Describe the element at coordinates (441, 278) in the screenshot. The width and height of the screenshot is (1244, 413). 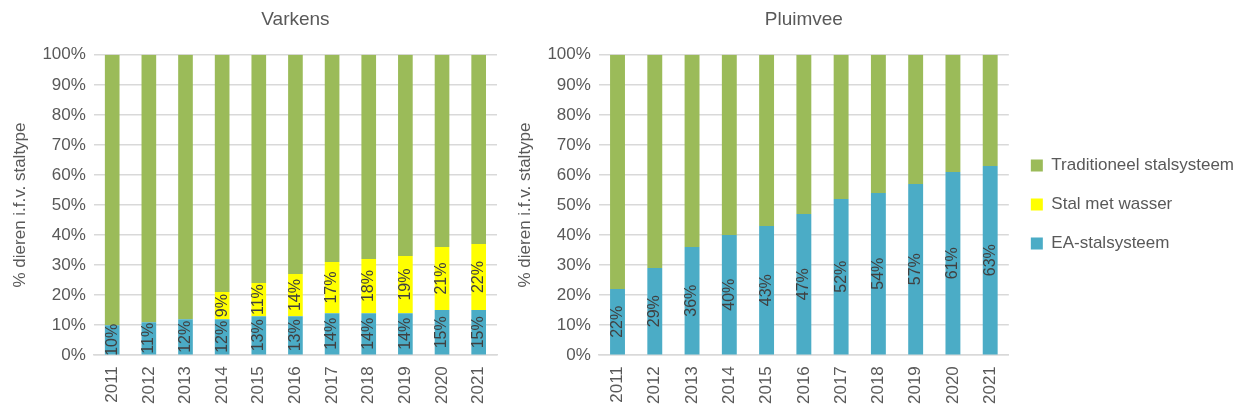
I see `data-label: 21%` at that location.